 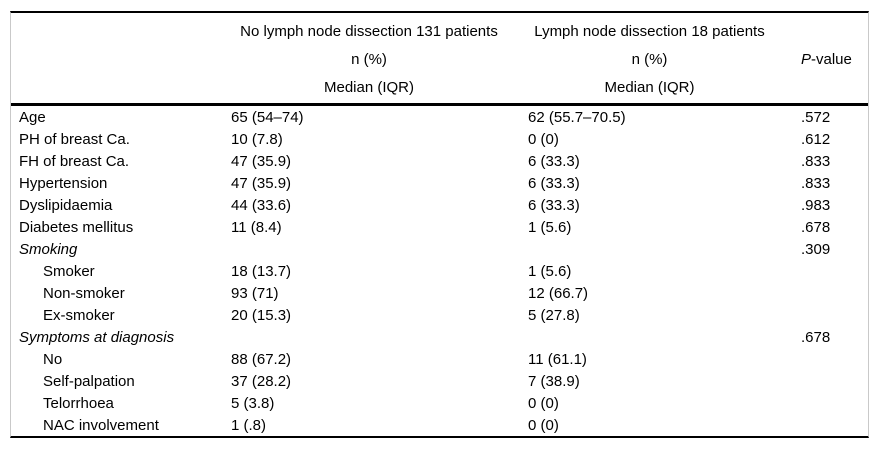 I want to click on p-value: .309, so click(x=816, y=249).